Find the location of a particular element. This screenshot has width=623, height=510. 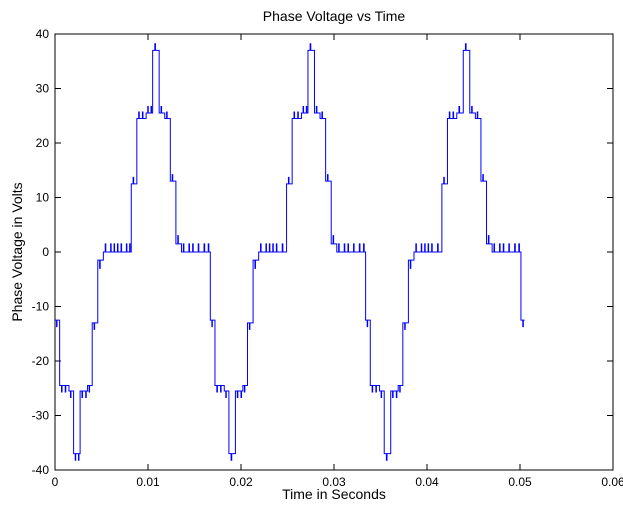

x-tick-label: 0.06 is located at coordinates (612, 482).